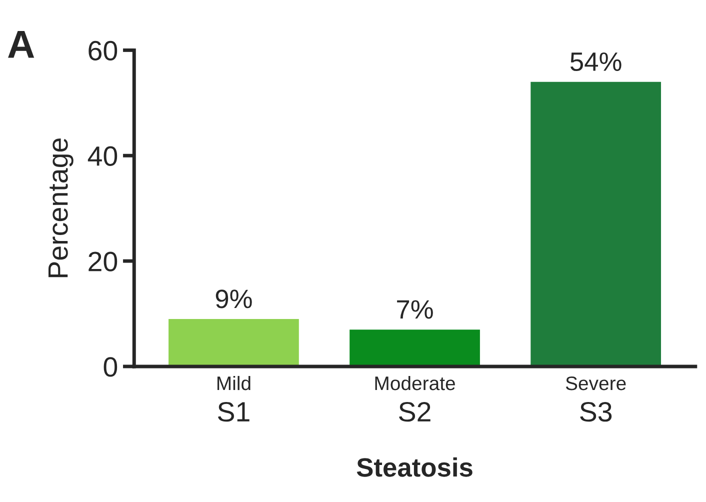 Image resolution: width=706 pixels, height=502 pixels. I want to click on y-axis-title: Percentage, so click(61, 208).